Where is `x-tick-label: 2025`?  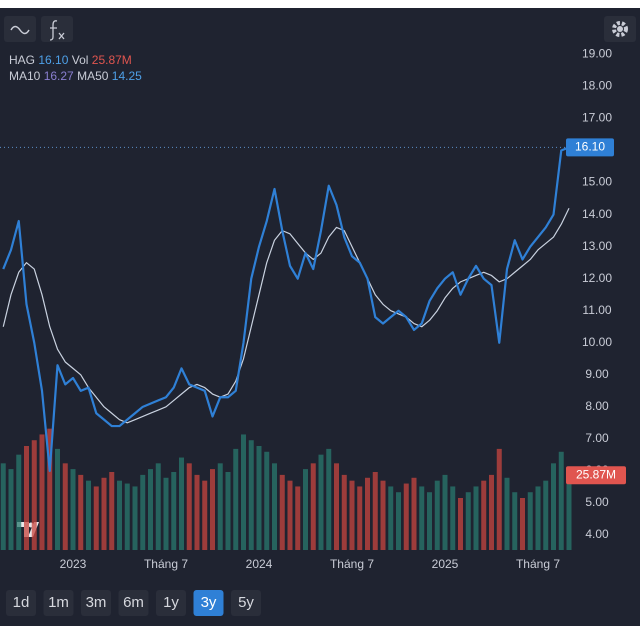 x-tick-label: 2025 is located at coordinates (445, 564).